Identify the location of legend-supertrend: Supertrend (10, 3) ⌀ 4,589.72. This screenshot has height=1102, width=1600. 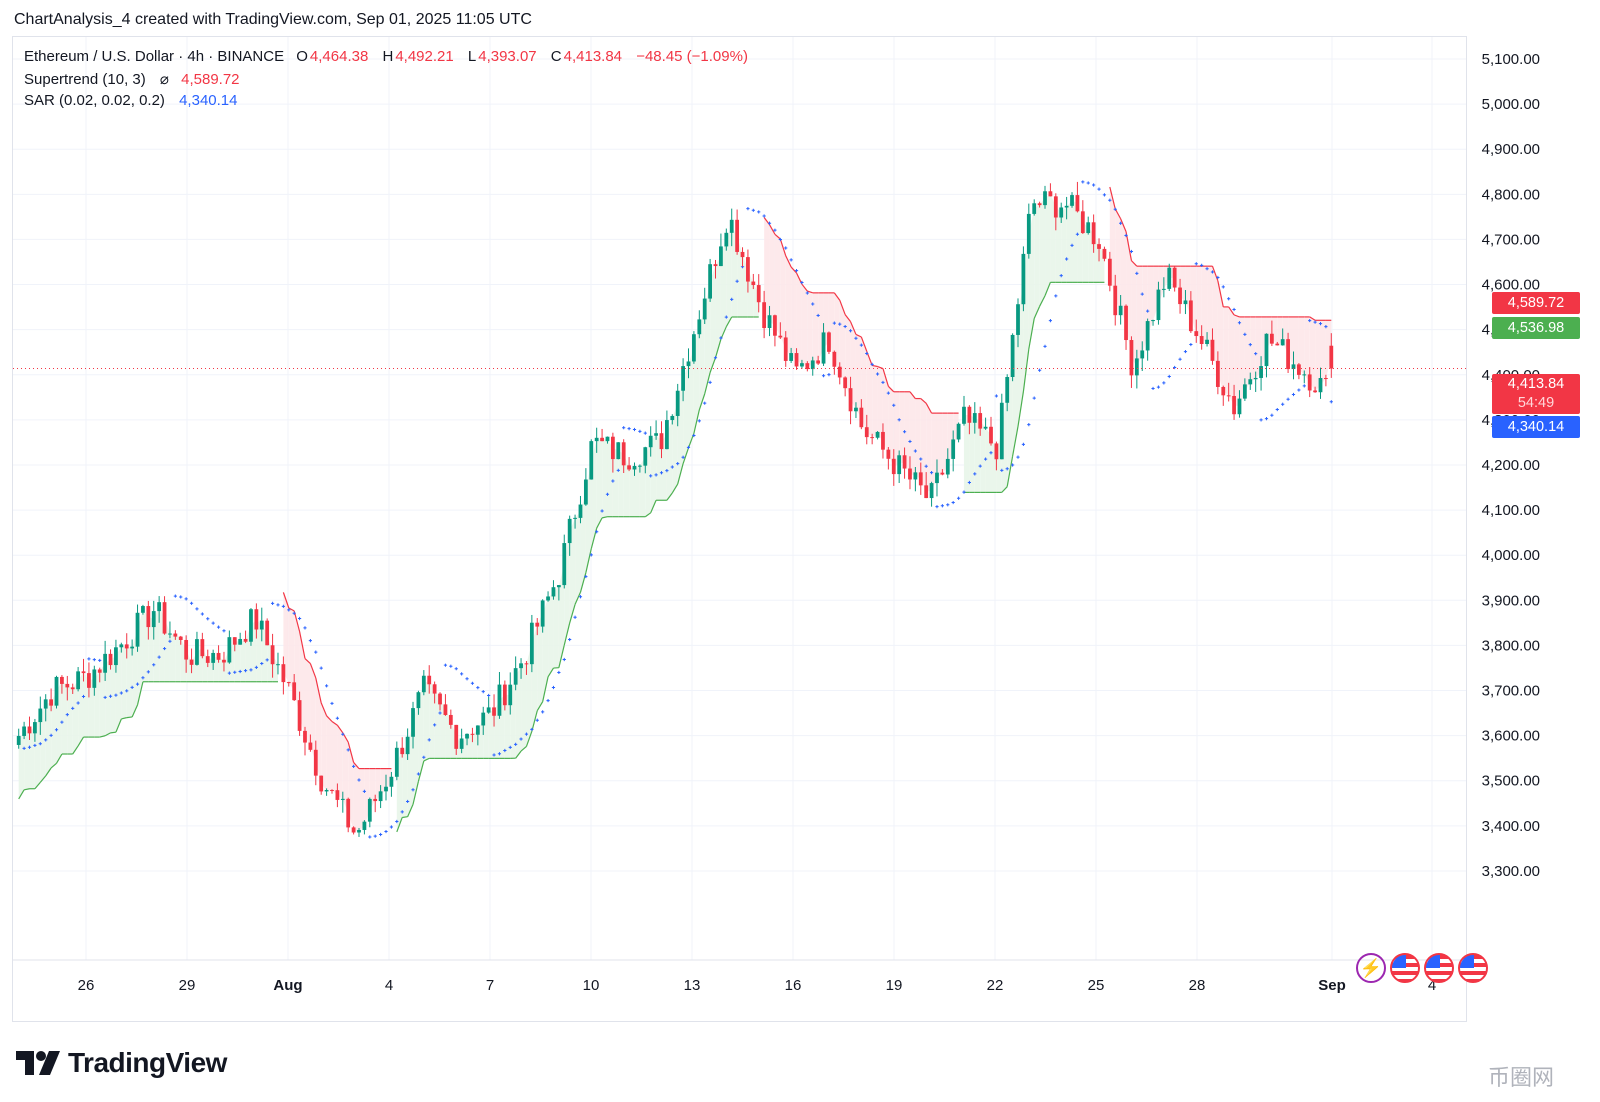
(133, 79).